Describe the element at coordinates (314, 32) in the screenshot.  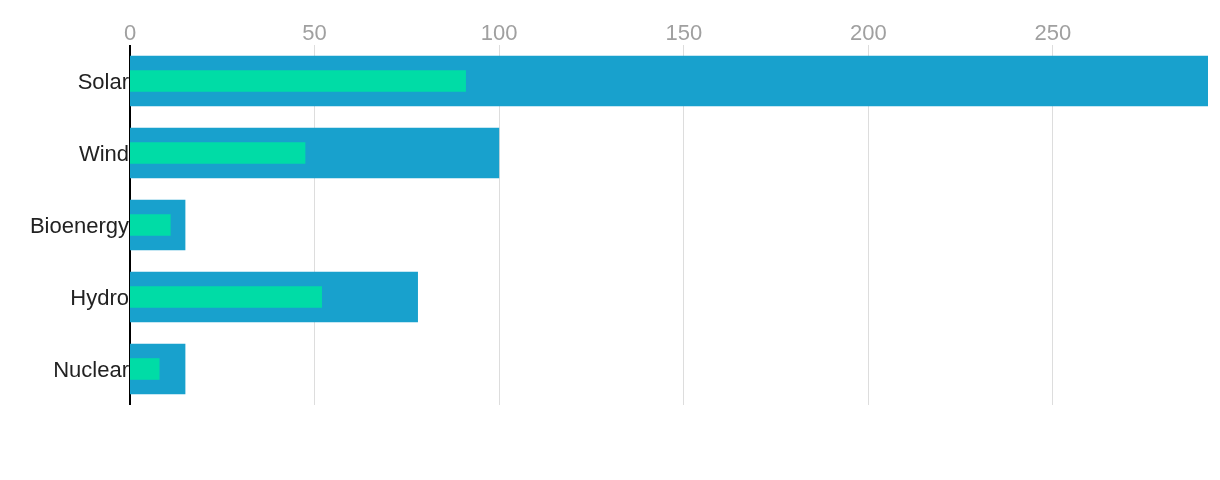
I see `x-tick-label: 50` at that location.